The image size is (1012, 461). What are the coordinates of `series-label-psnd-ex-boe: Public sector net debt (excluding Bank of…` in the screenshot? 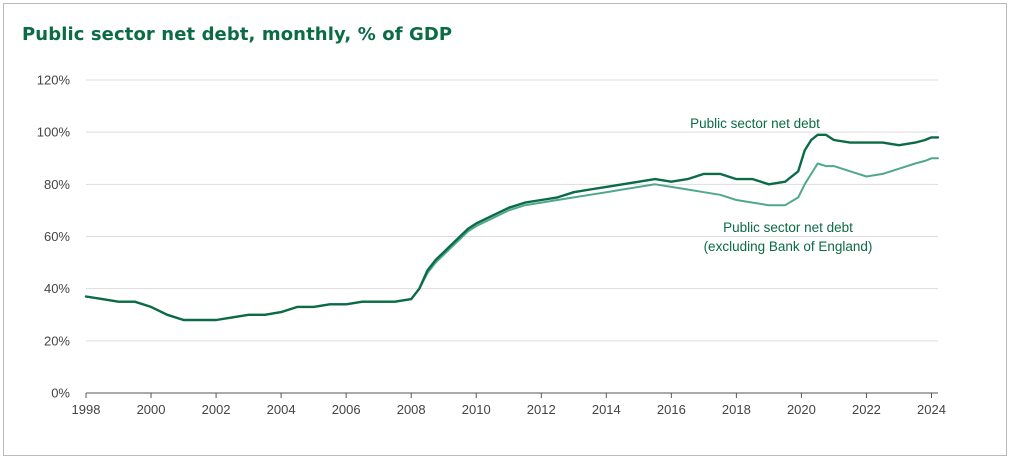 It's located at (788, 237).